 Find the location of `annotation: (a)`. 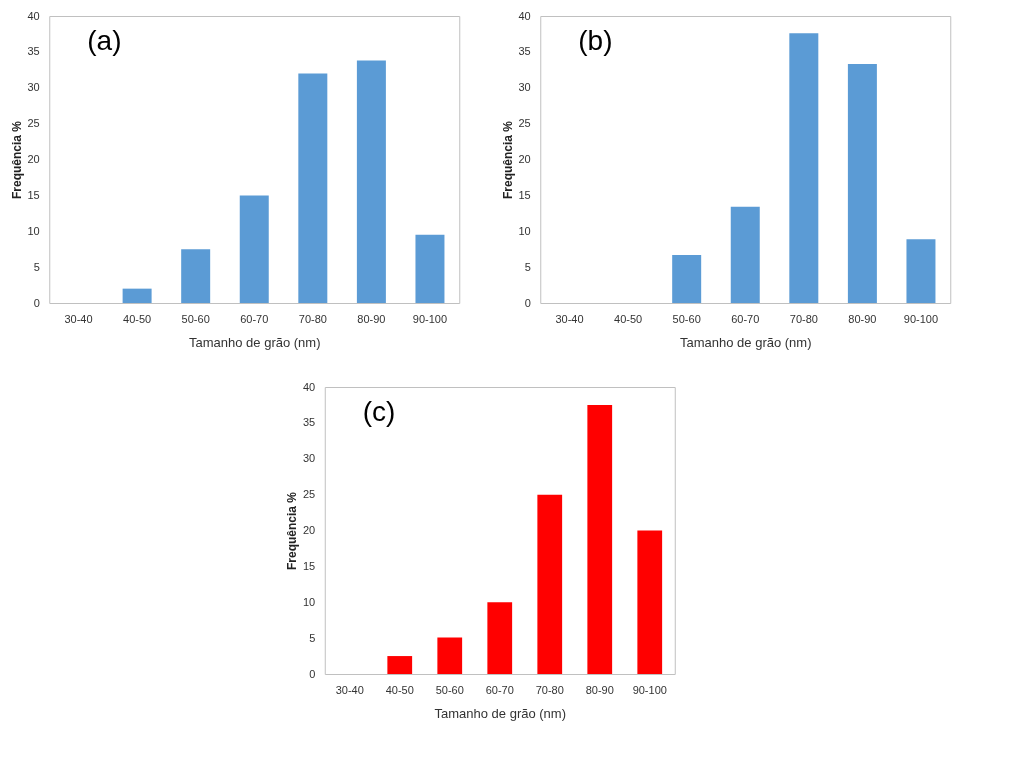

annotation: (a) is located at coordinates (104, 40).